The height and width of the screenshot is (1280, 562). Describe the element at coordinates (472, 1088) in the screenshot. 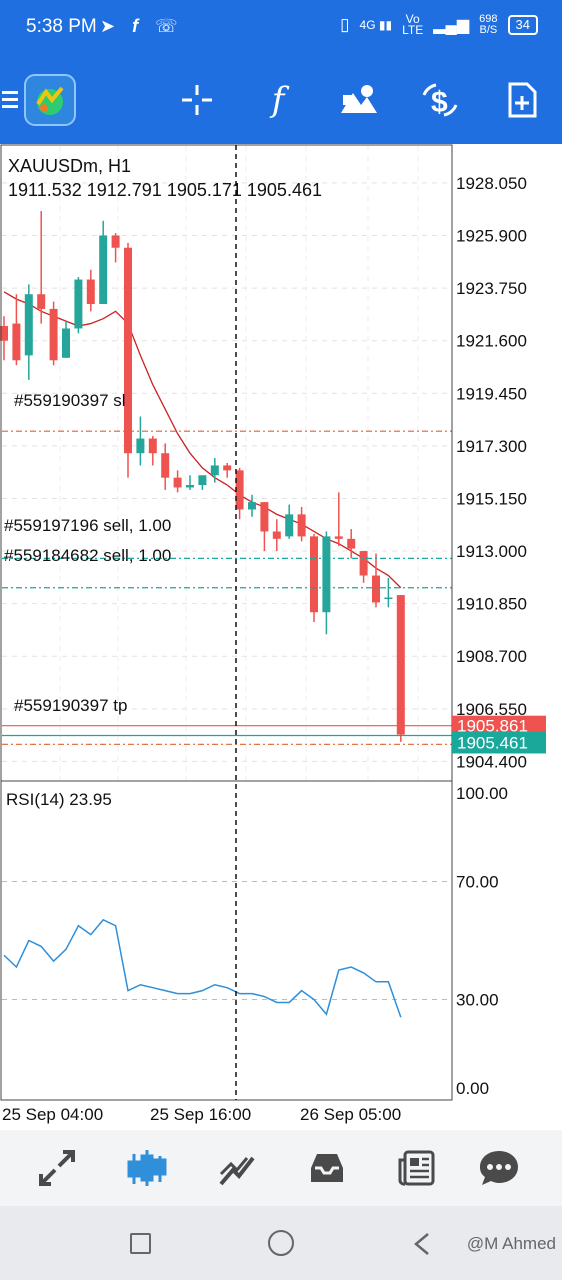

I see `rsi-tick: 0.00` at that location.